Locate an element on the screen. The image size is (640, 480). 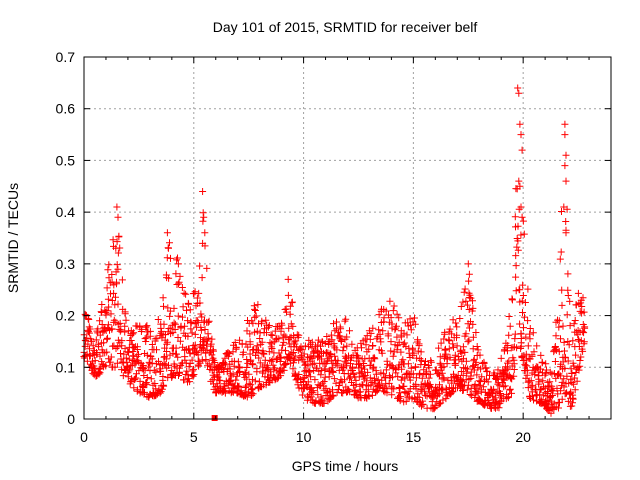
x-tick-label: 20 is located at coordinates (523, 437).